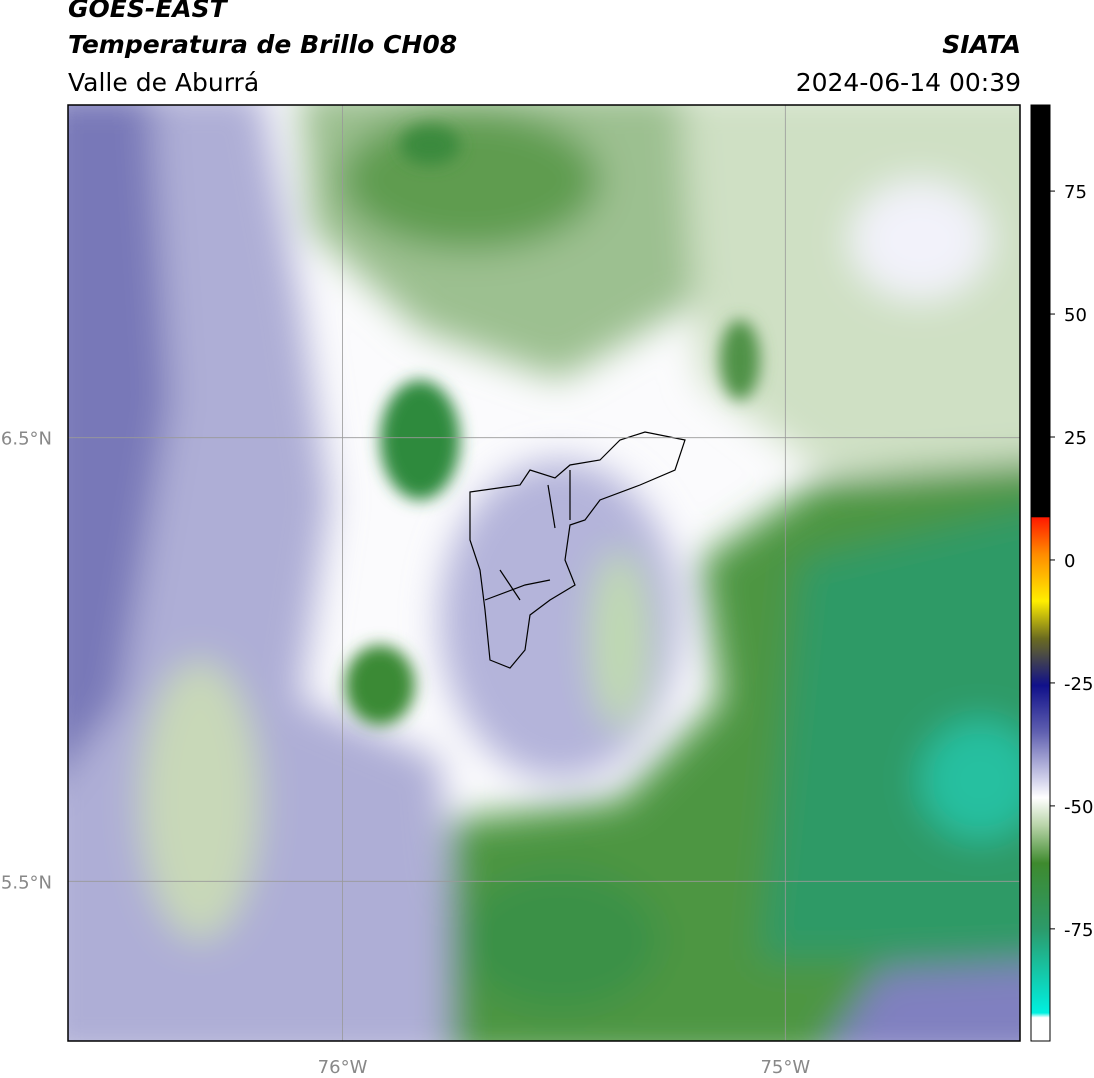 Image resolution: width=1094 pixels, height=1078 pixels. I want to click on region-label: Valle de Aburrá, so click(164, 82).